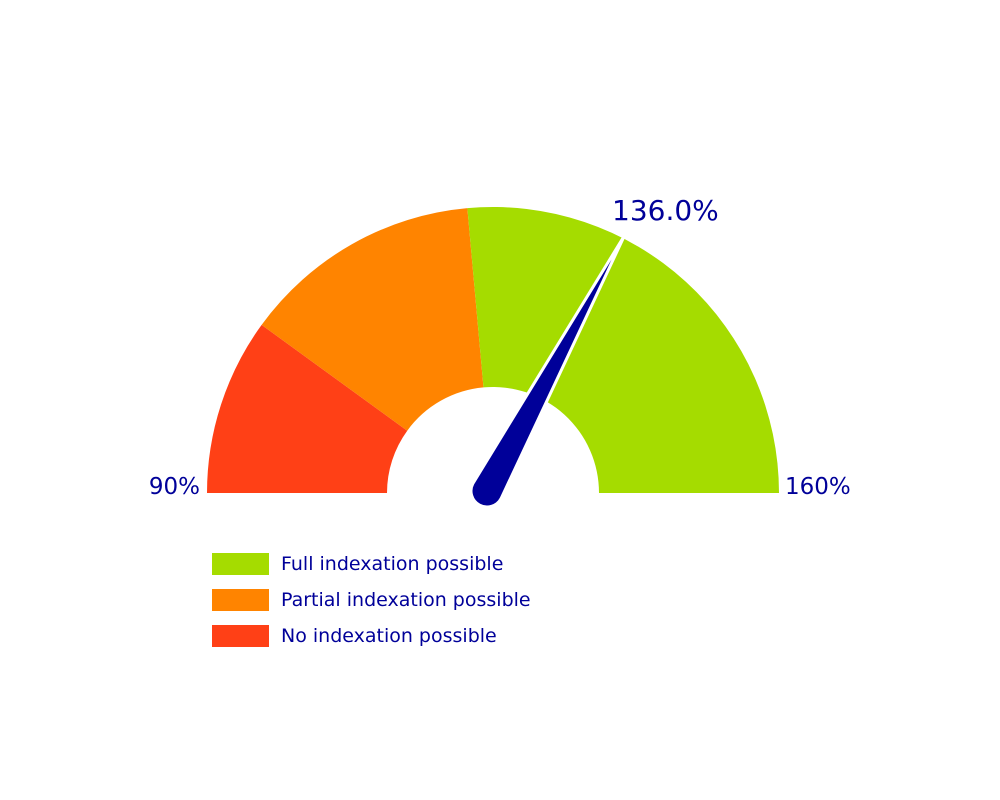  I want to click on max-label: 160%, so click(818, 487).